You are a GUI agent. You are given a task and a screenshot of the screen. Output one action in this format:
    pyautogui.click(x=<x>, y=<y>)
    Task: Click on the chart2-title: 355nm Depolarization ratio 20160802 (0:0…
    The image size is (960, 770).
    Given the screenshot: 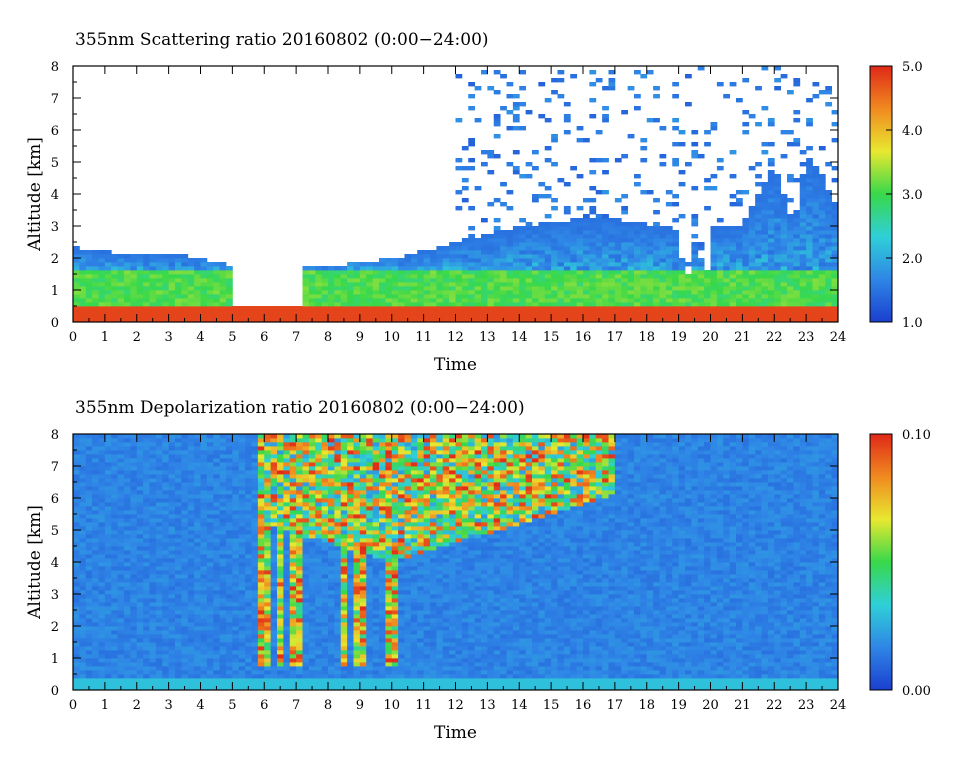 What is the action you would take?
    pyautogui.click(x=300, y=408)
    